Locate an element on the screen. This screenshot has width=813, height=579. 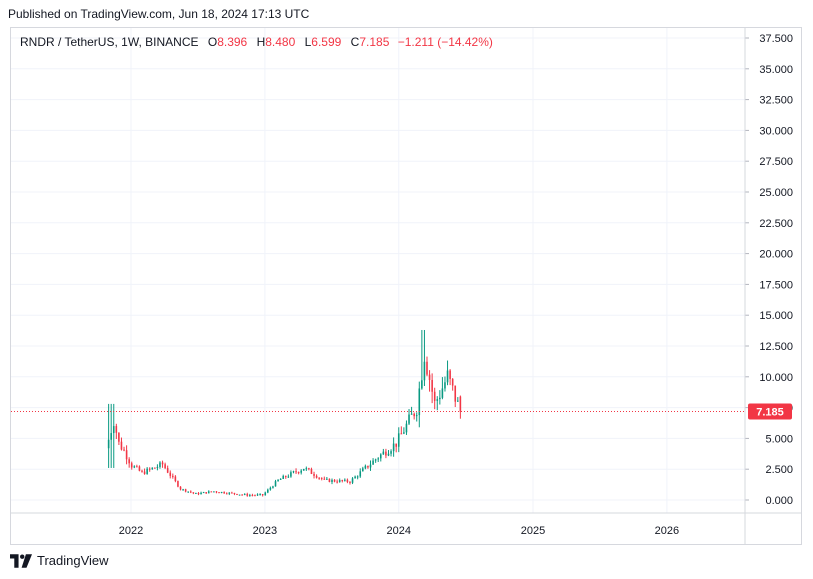
y-tick-label: 10.000 is located at coordinates (776, 378).